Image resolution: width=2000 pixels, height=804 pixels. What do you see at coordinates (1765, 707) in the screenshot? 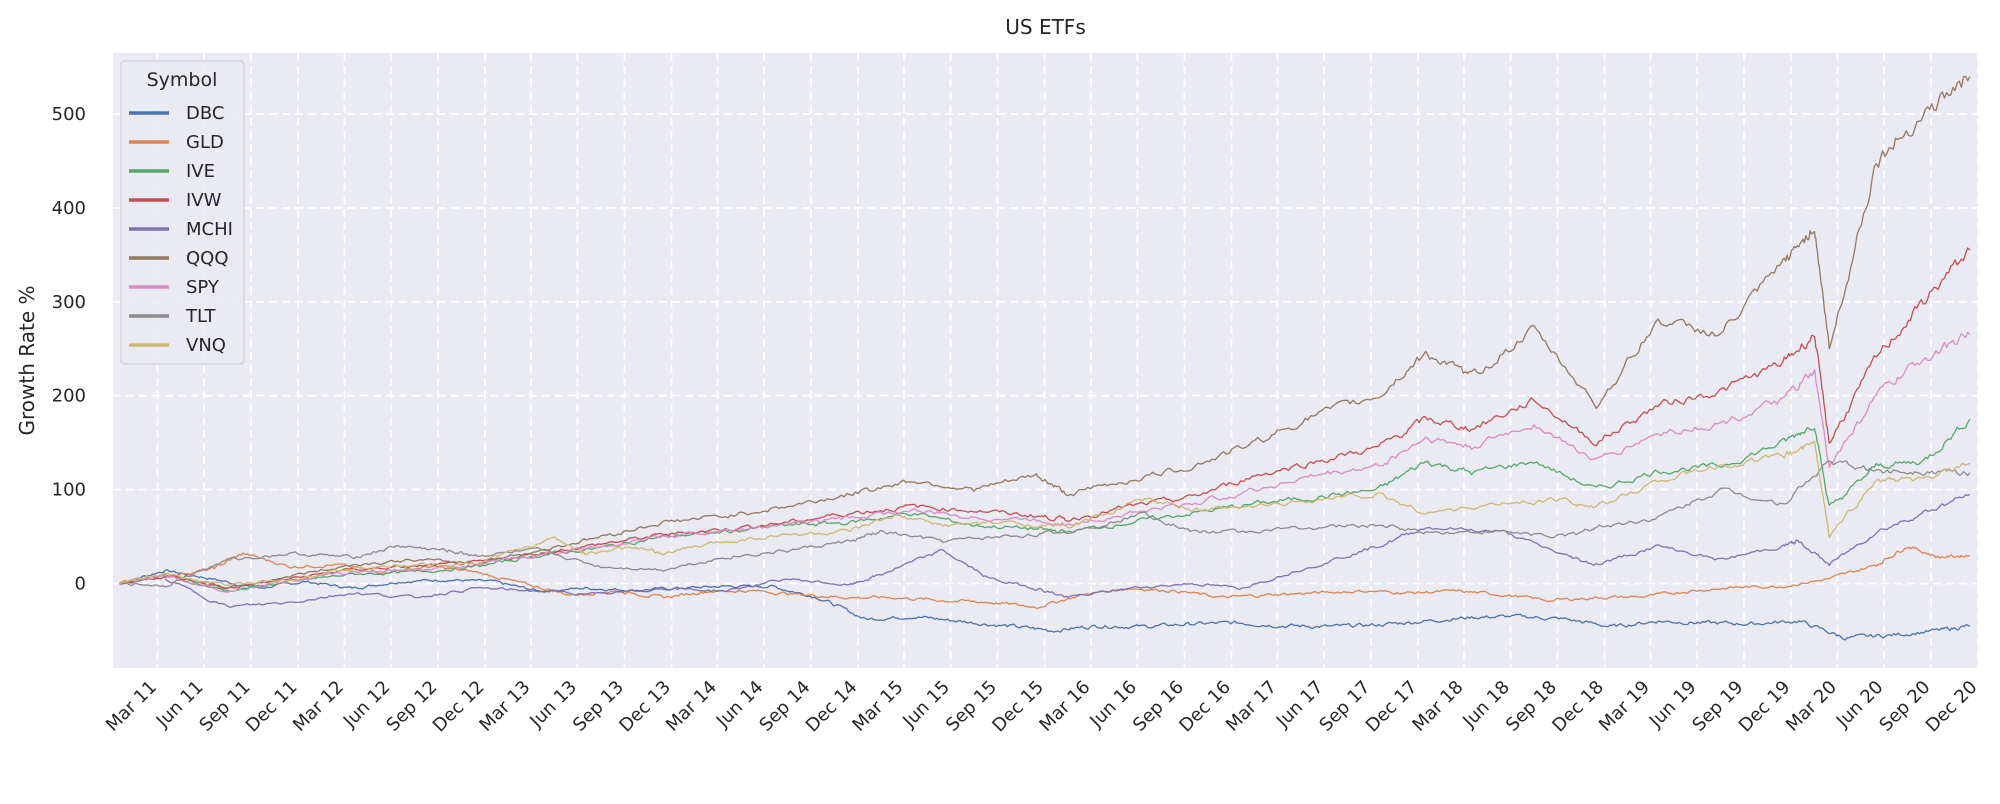
I see `x-tick-label: Dec 19` at bounding box center [1765, 707].